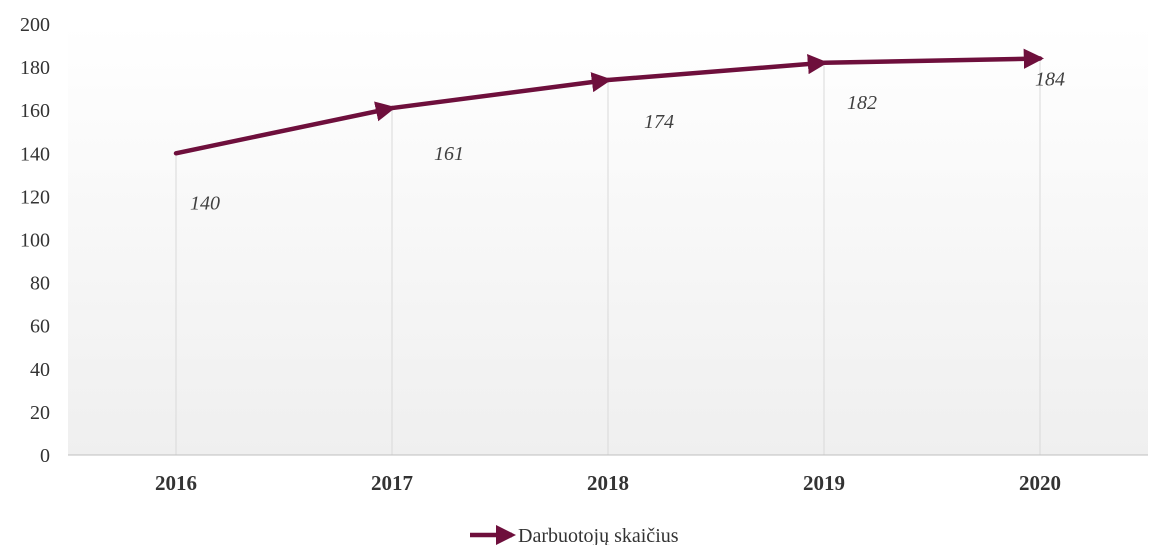  Describe the element at coordinates (35, 111) in the screenshot. I see `y-tick-label-160: 160` at that location.